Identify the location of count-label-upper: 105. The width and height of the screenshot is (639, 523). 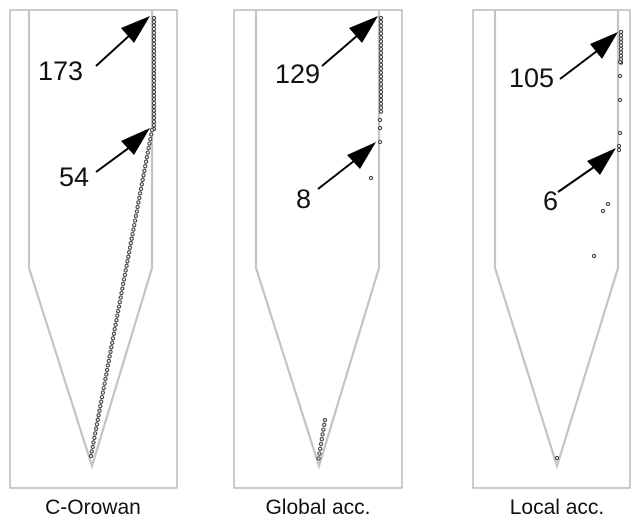
(531, 78).